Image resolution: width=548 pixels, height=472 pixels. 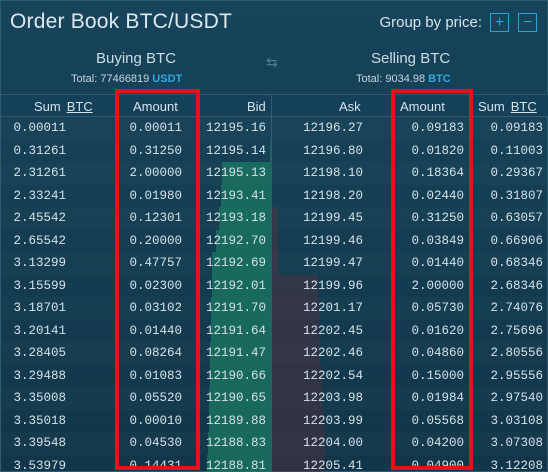 What do you see at coordinates (79, 106) in the screenshot?
I see `col-sum-buy-unit: BTC` at bounding box center [79, 106].